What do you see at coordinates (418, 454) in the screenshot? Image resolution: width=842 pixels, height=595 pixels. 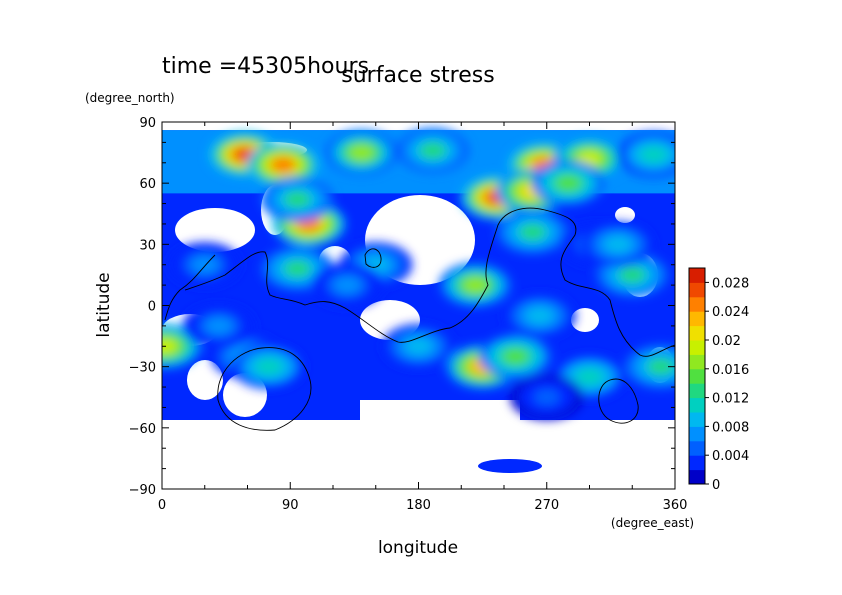 I see `south-polar-blank` at bounding box center [418, 454].